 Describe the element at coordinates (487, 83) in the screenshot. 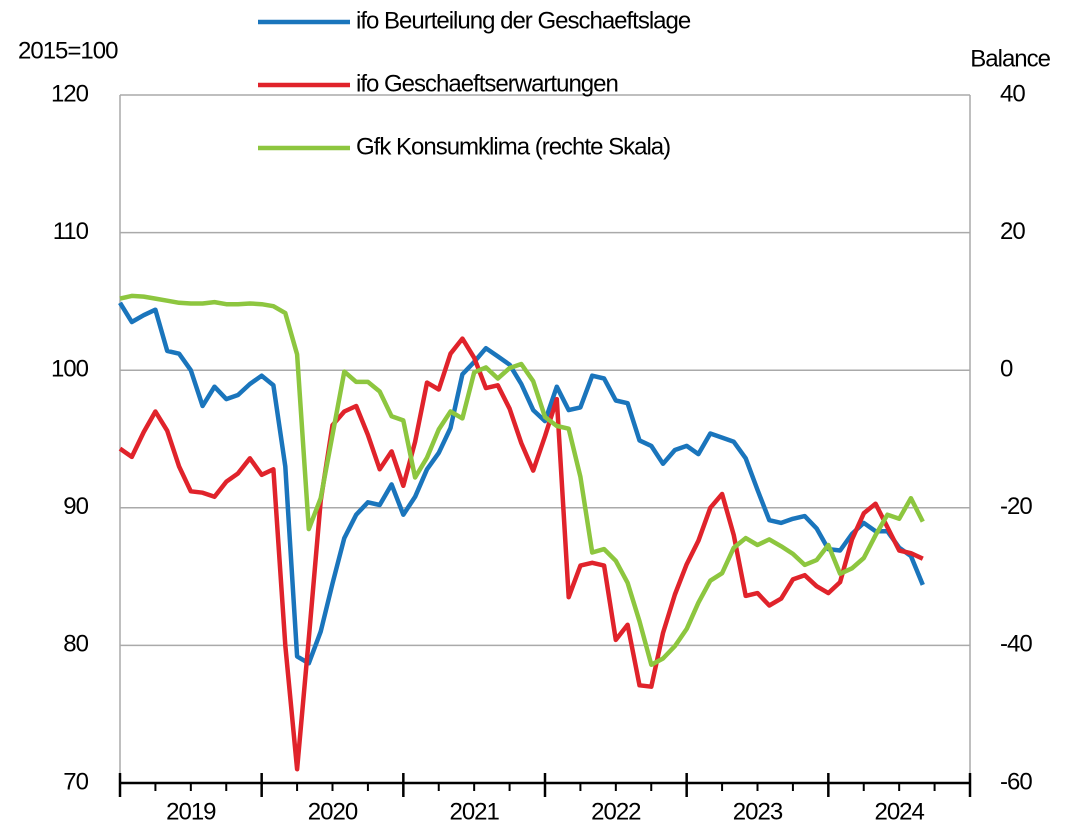

I see `legend-label: ifo Geschaeftserwartungen` at that location.